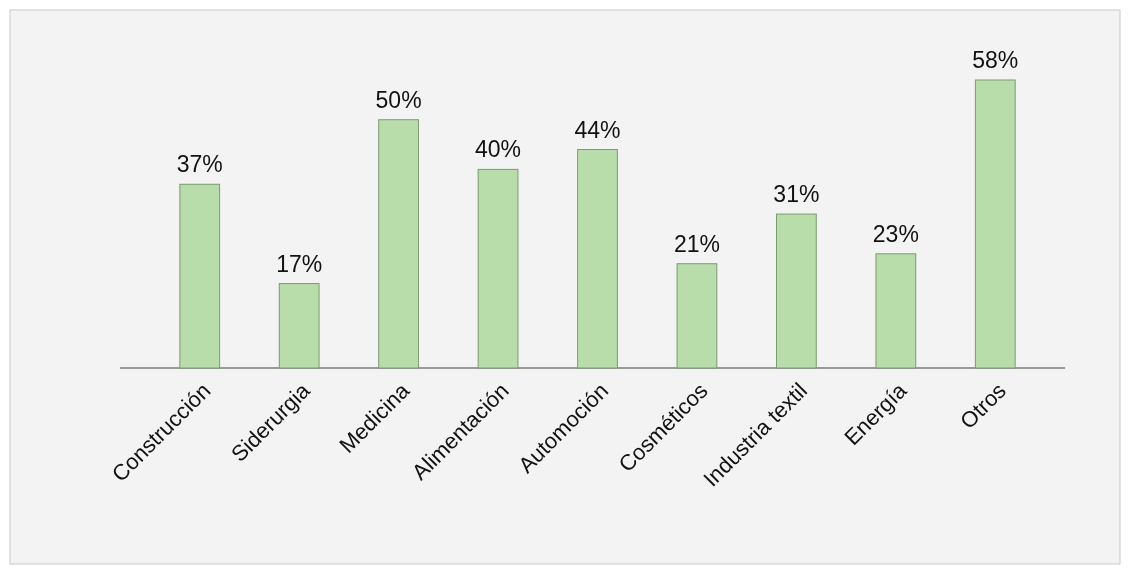 Image resolution: width=1130 pixels, height=574 pixels. What do you see at coordinates (299, 263) in the screenshot?
I see `data-label: 17%` at bounding box center [299, 263].